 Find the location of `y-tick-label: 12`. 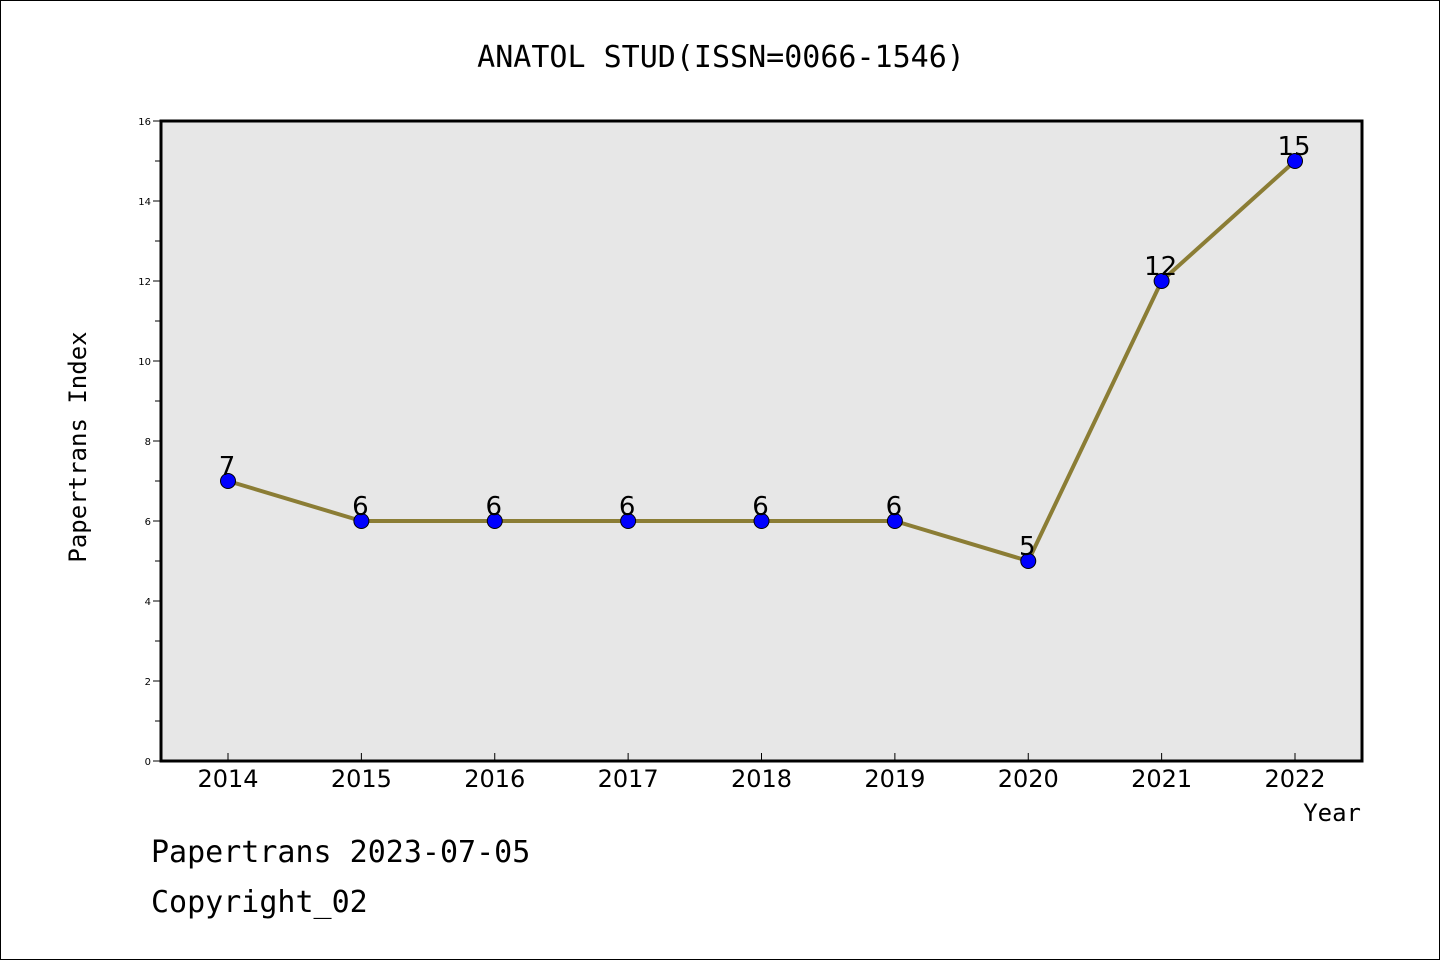

y-tick-label: 12 is located at coordinates (144, 282).